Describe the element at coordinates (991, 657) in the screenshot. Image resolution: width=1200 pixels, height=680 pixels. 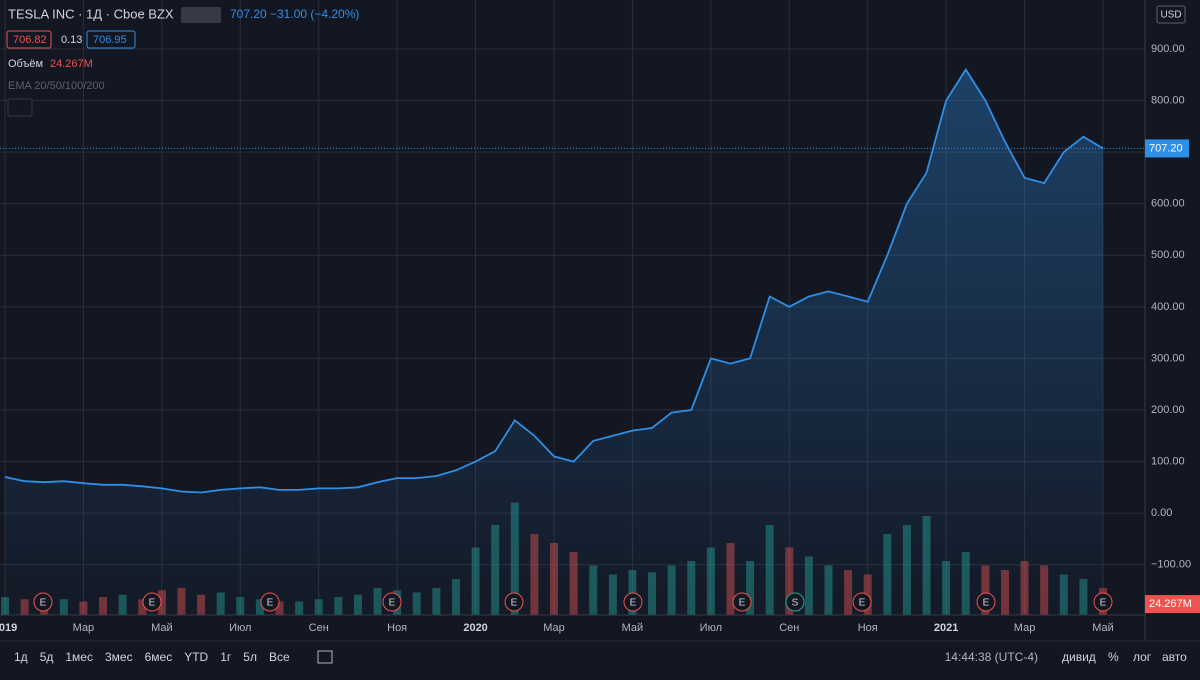
I see `clock: 14:44:38 (UTC-4)` at that location.